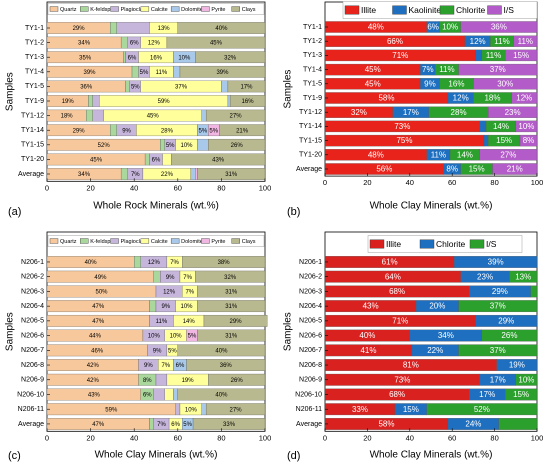  What do you see at coordinates (390, 262) in the screenshot?
I see `value-label: 61%` at bounding box center [390, 262].